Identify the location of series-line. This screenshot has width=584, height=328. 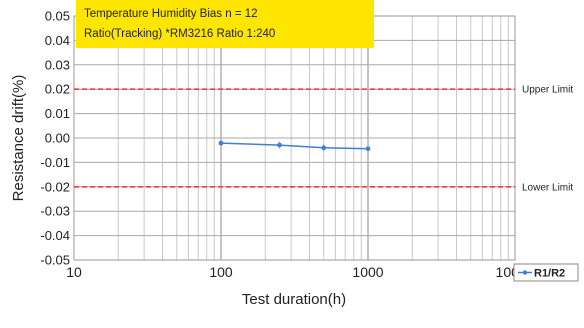
(294, 146).